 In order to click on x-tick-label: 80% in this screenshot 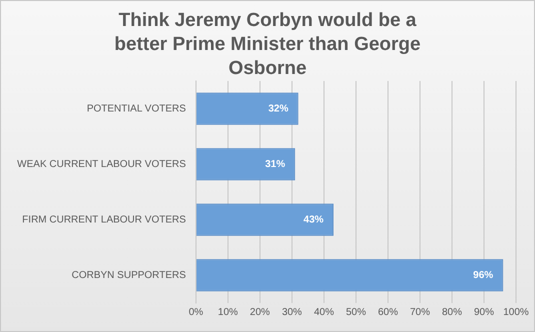, I will do `click(452, 312)`.